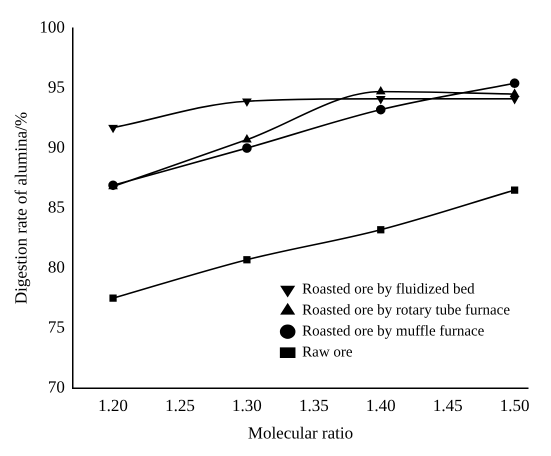 The image size is (551, 456). I want to click on legend-label: Roasted ore by rotary tube furnace, so click(406, 310).